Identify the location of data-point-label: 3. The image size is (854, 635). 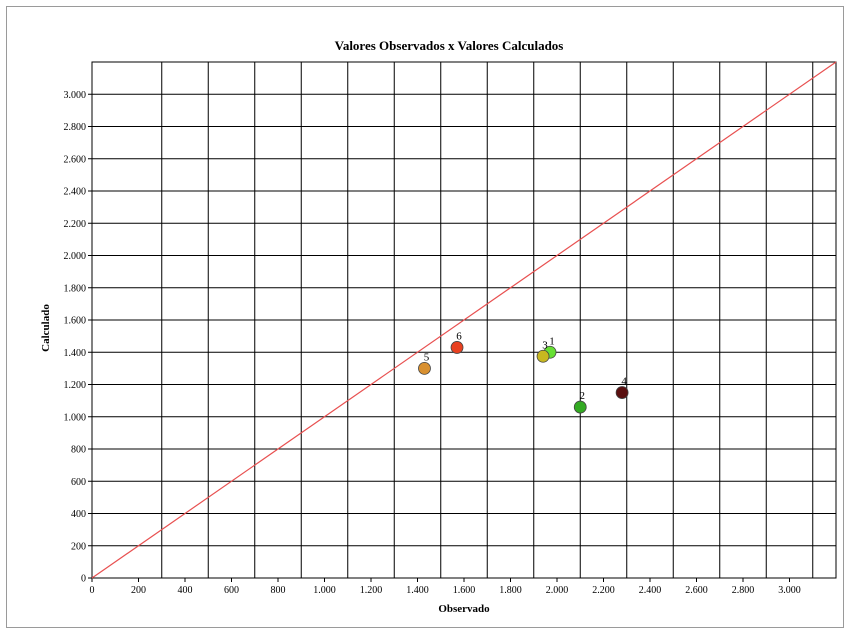
(545, 345).